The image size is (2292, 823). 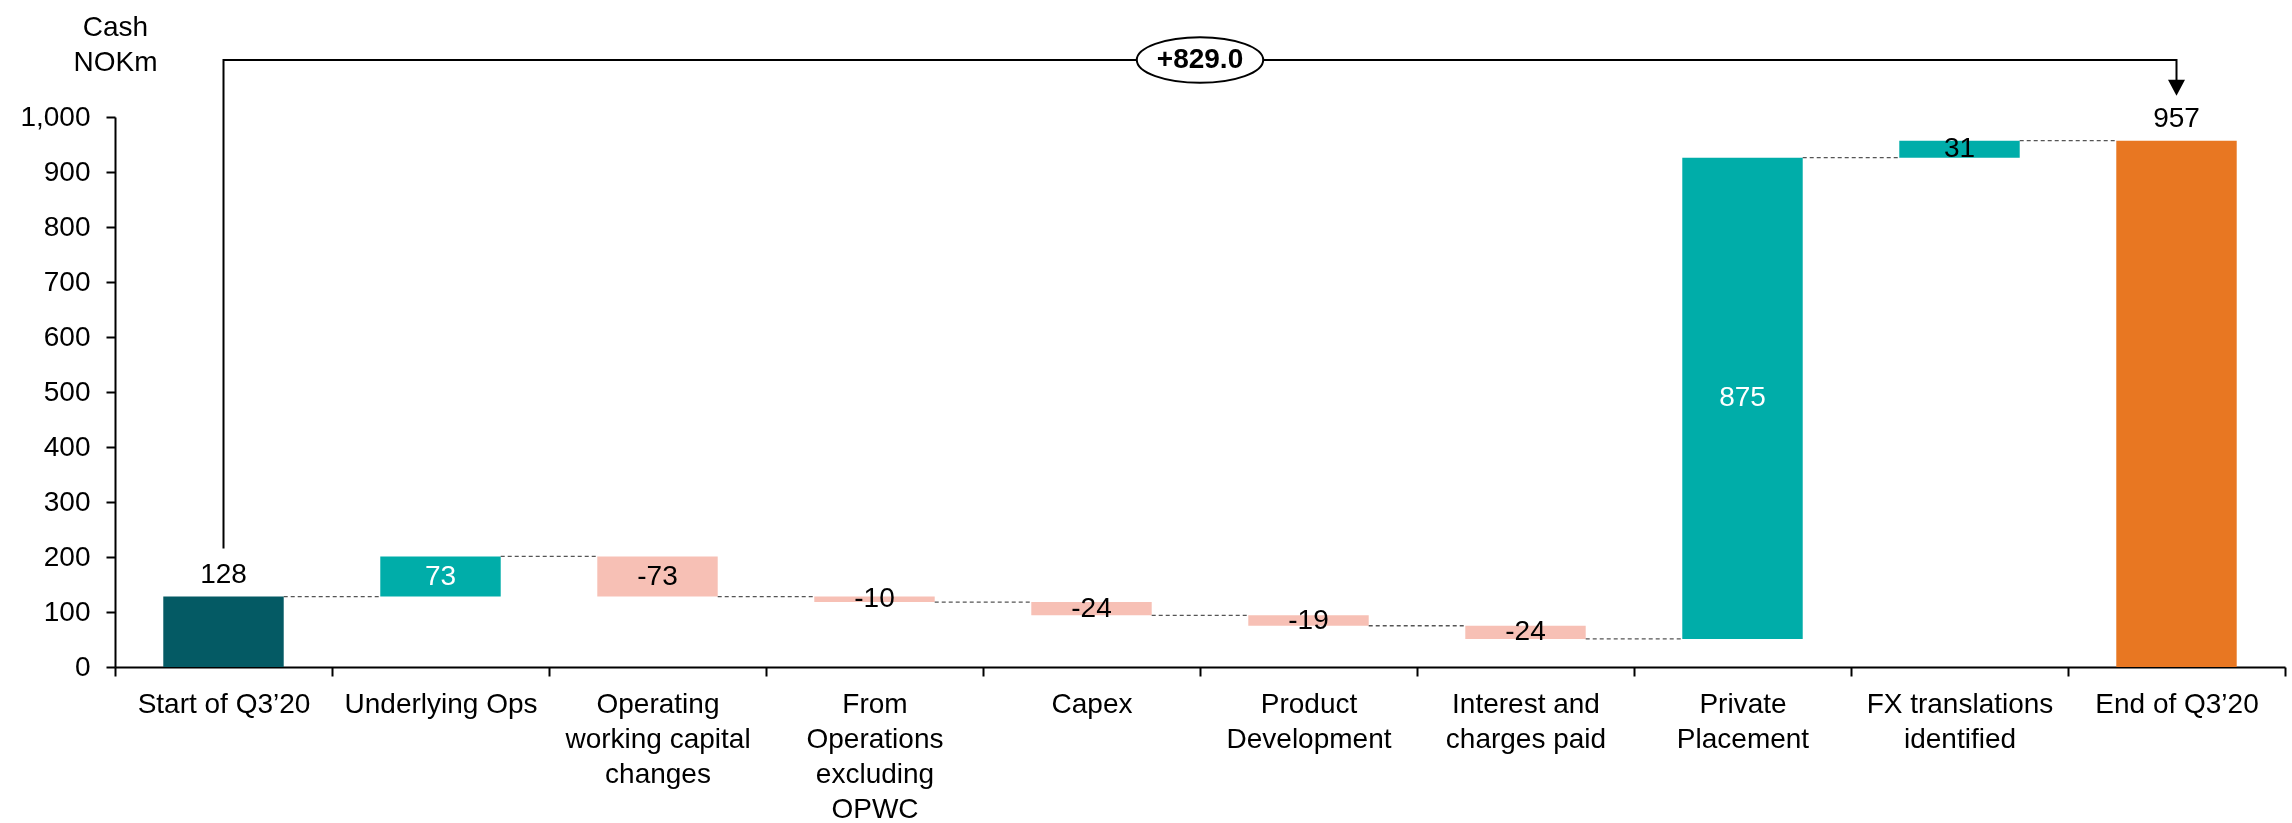 I want to click on data-label: 73, so click(x=440, y=575).